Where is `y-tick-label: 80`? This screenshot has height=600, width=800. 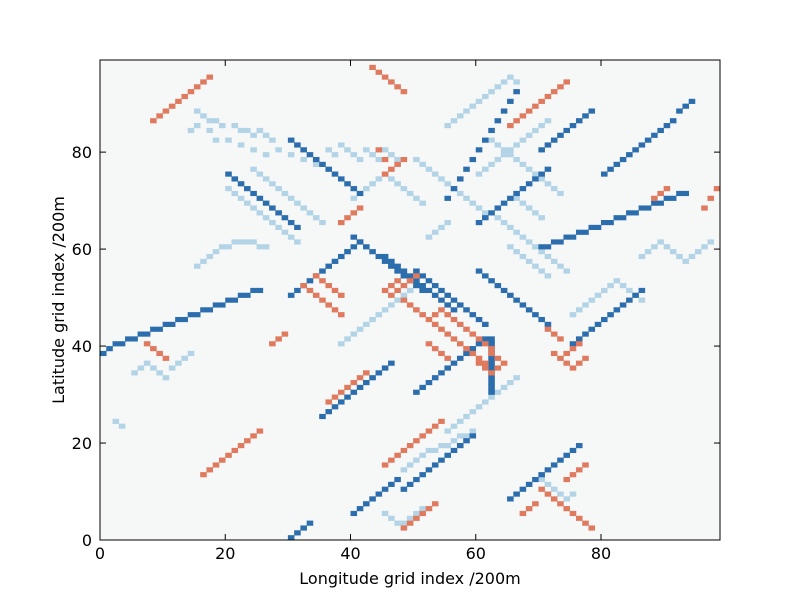 y-tick-label: 80 is located at coordinates (82, 152).